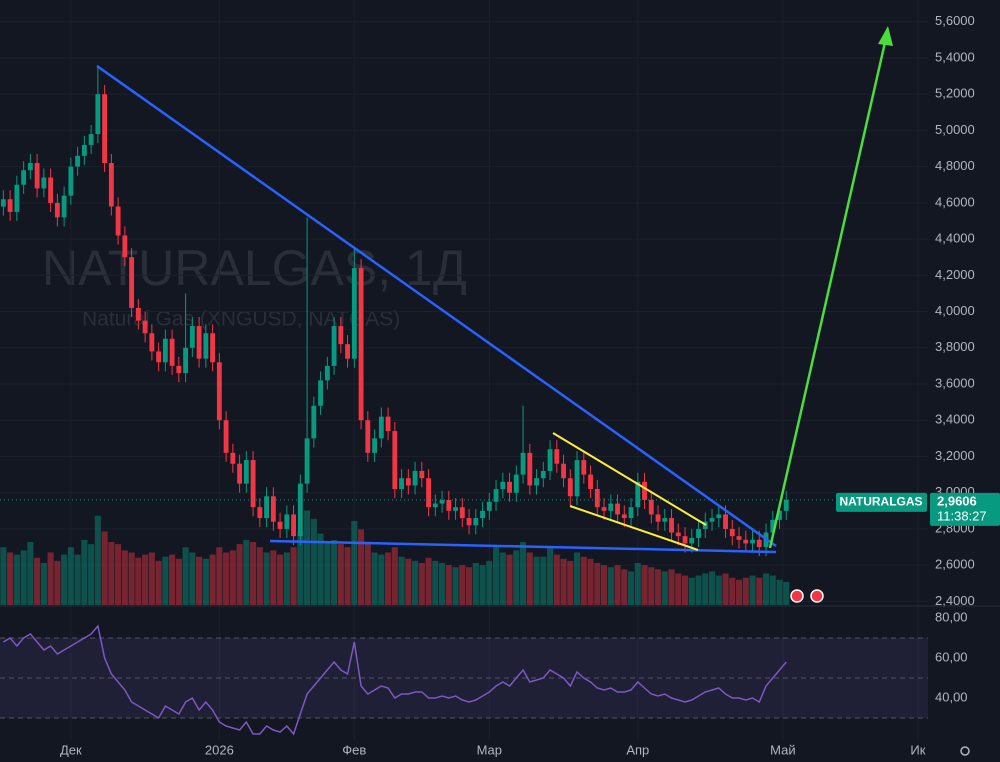 Image resolution: width=1000 pixels, height=762 pixels. I want to click on price-tag-box, so click(965, 509).